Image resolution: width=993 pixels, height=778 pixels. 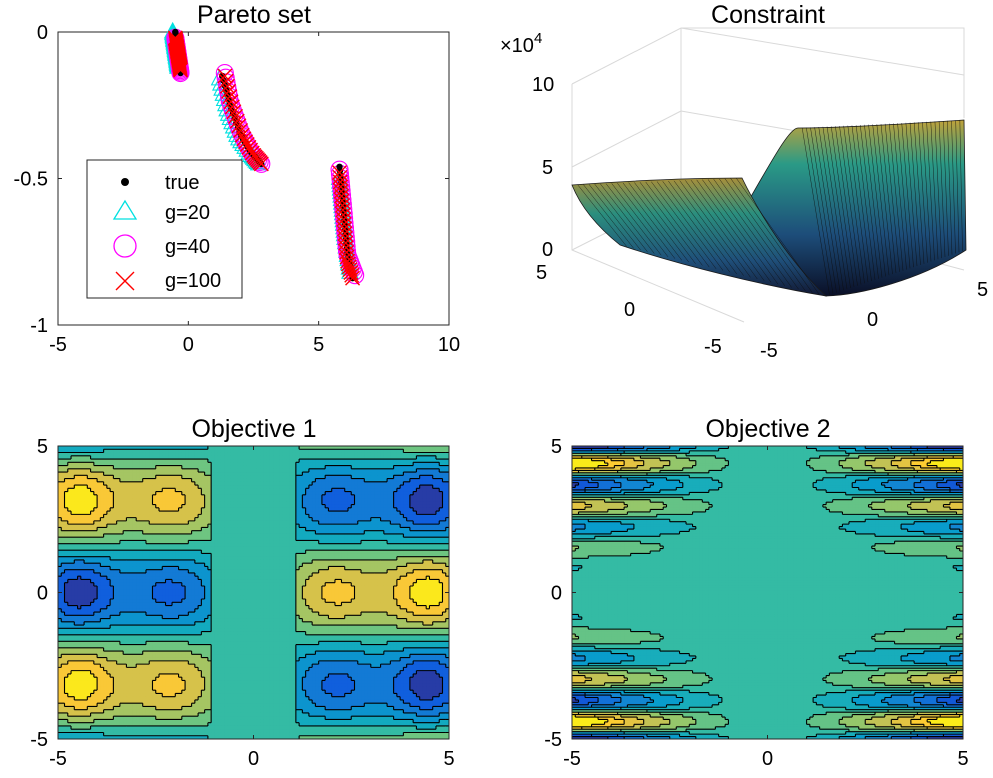 I want to click on mesh-line, so click(x=827, y=209).